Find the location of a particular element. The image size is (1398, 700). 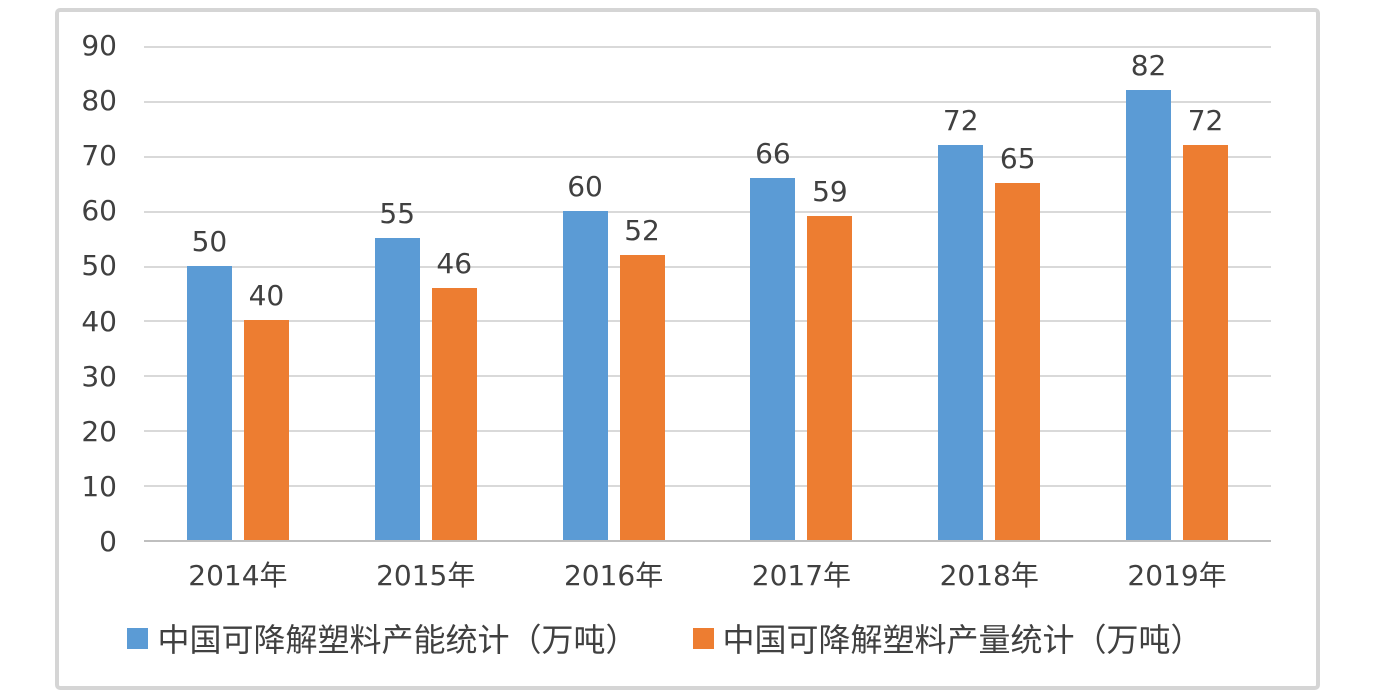

x-axis-label: 2017年 is located at coordinates (801, 575).